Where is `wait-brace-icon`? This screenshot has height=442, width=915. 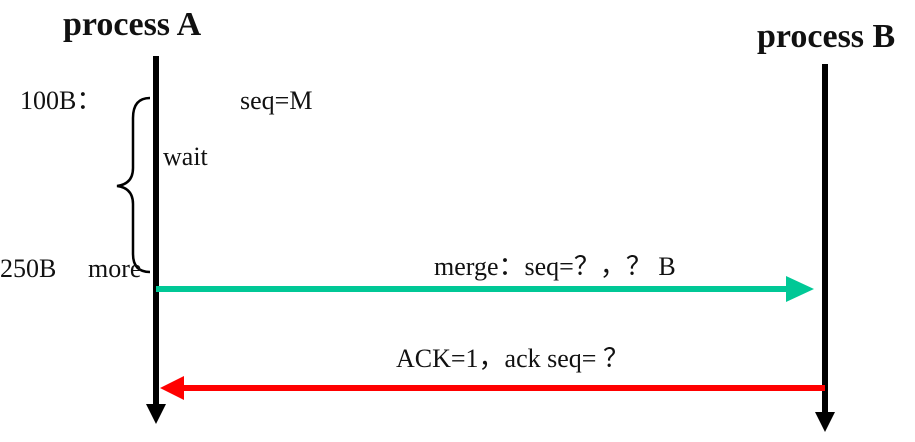
wait-brace-icon is located at coordinates (133, 185).